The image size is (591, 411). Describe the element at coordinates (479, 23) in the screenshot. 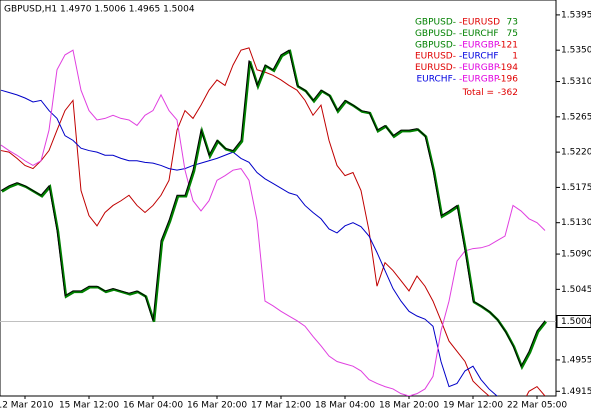

I see `pair-quote: -EURUSD` at that location.